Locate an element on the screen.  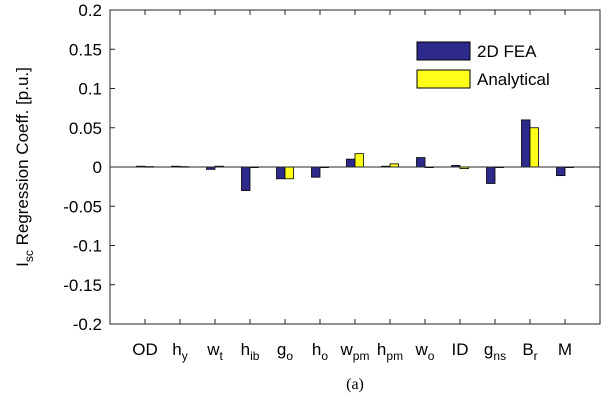
x-tick-label-hib: hib is located at coordinates (250, 351).